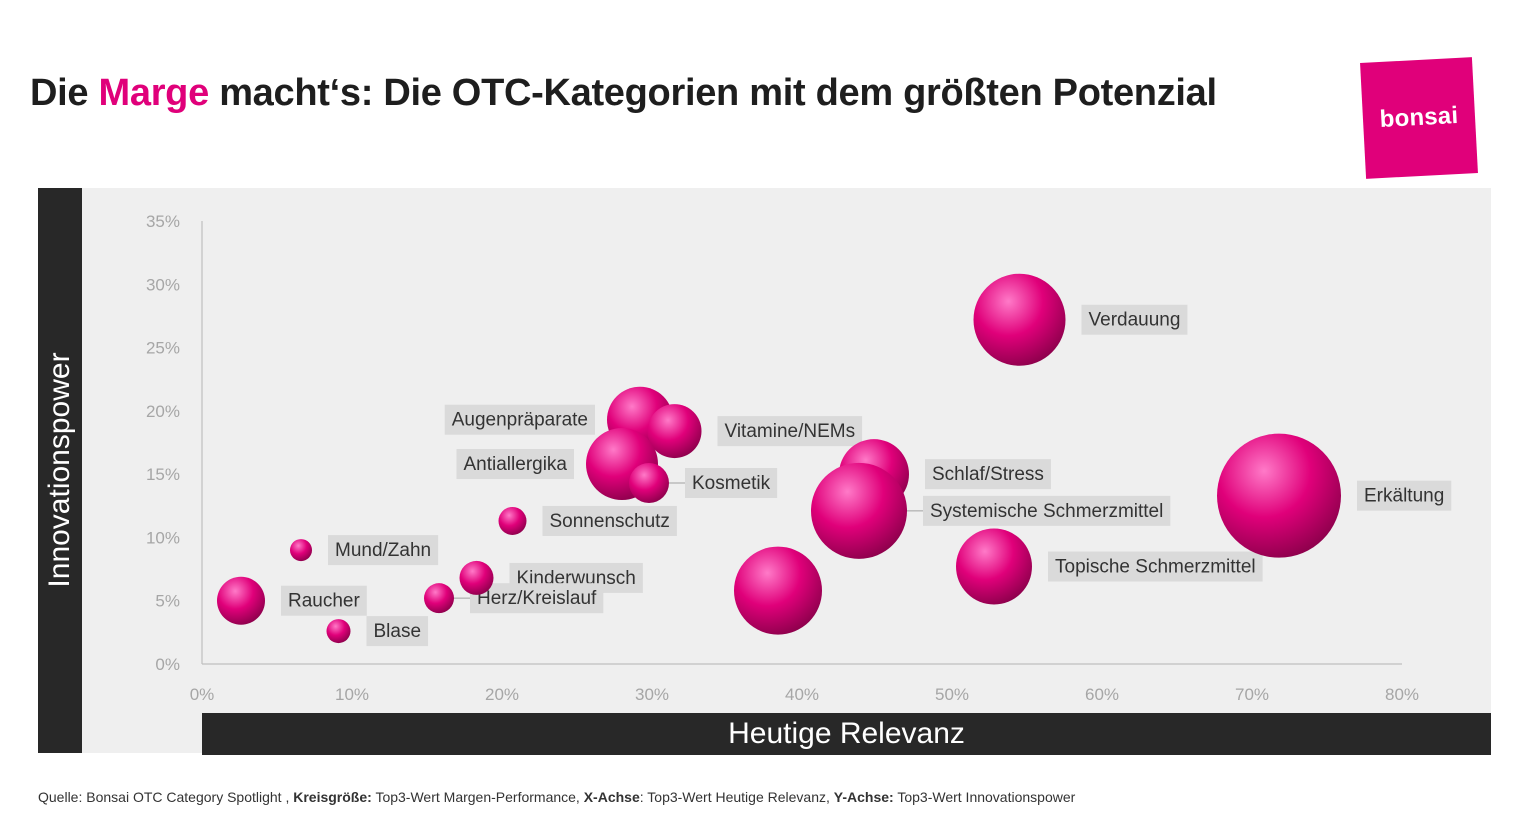 This screenshot has width=1531, height=840. I want to click on bubble-label-text: Blase, so click(398, 631).